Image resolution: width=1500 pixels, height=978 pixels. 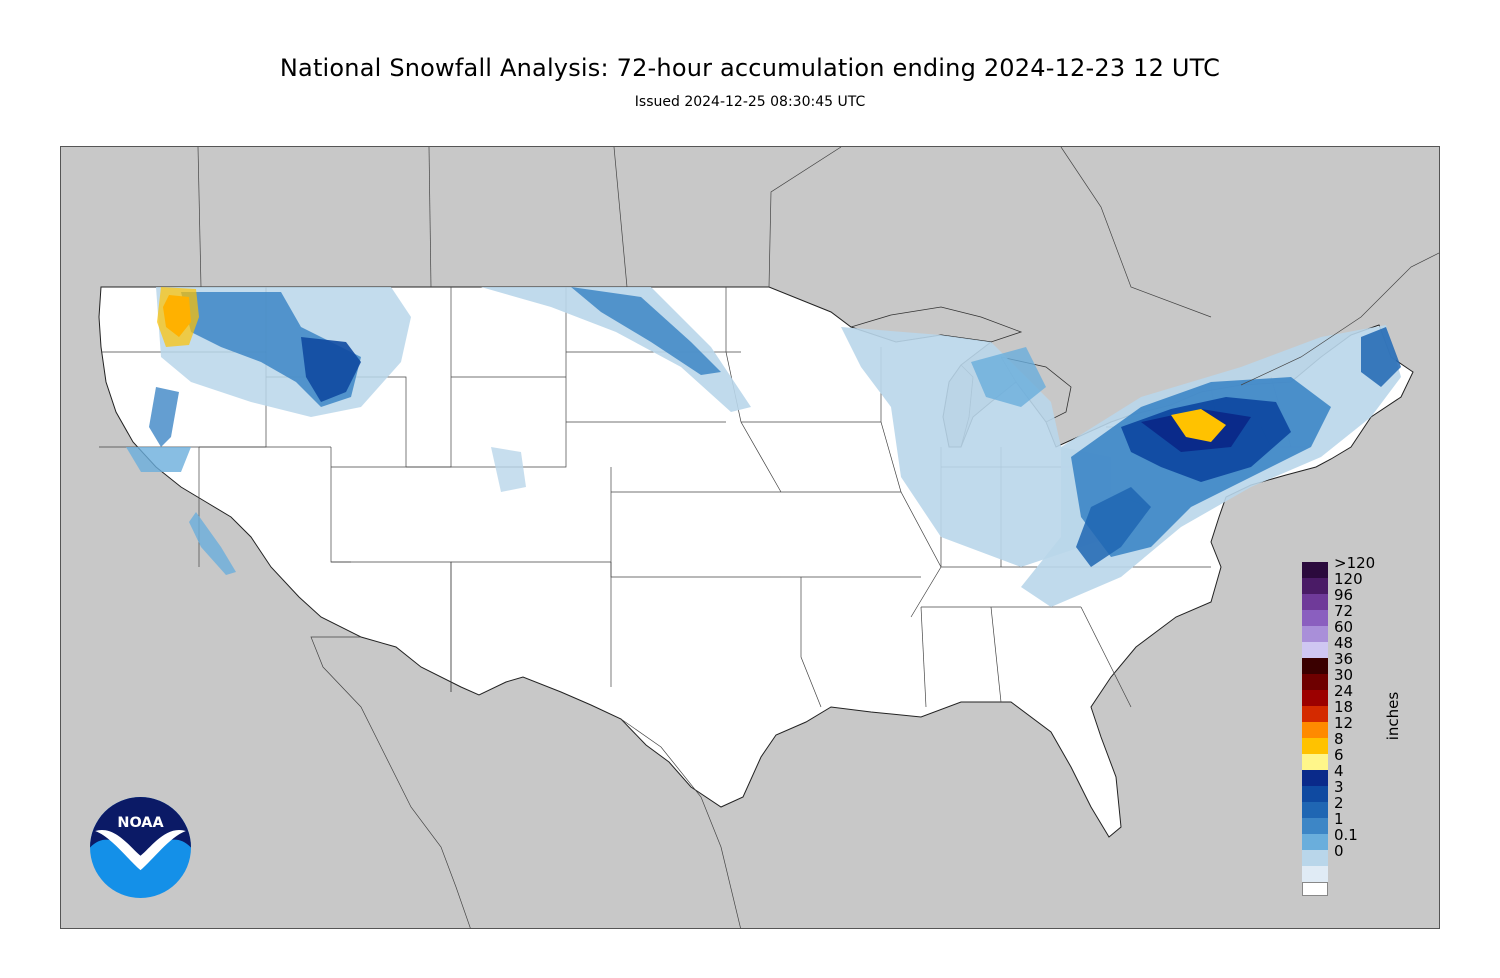 I want to click on legend-label: 6, so click(x=1339, y=755).